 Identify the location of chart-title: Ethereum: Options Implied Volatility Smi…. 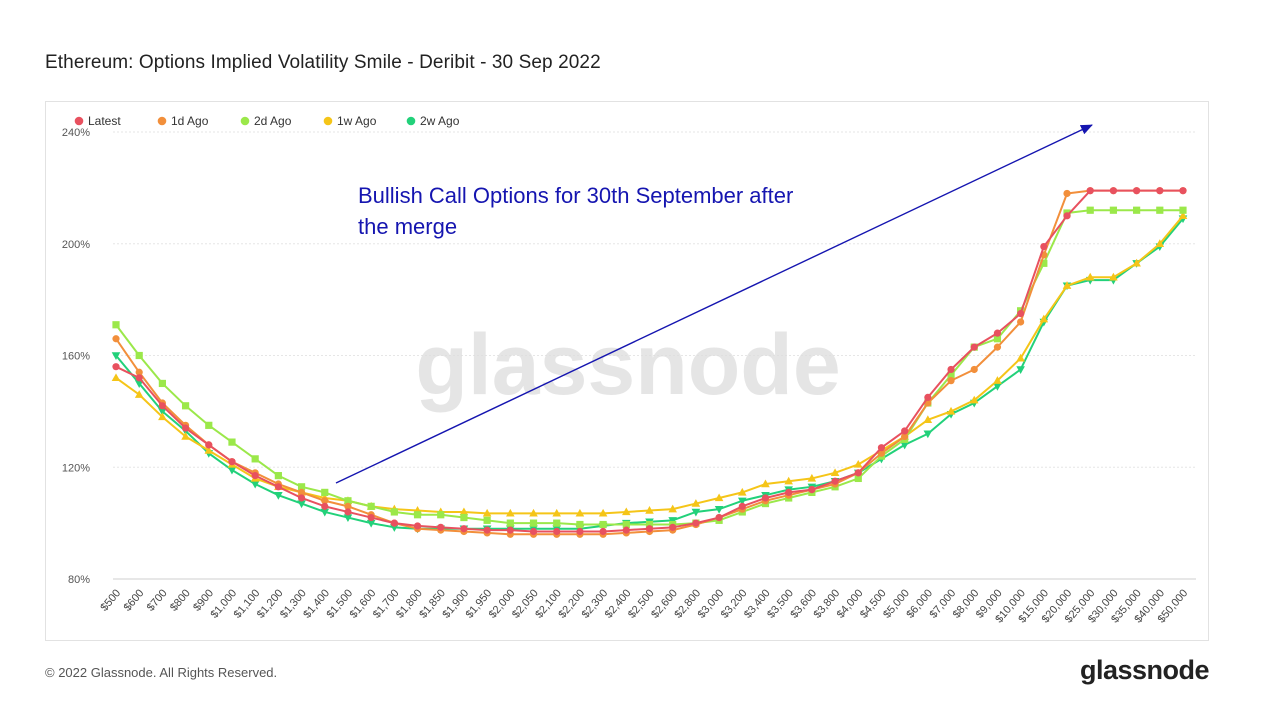
(323, 62).